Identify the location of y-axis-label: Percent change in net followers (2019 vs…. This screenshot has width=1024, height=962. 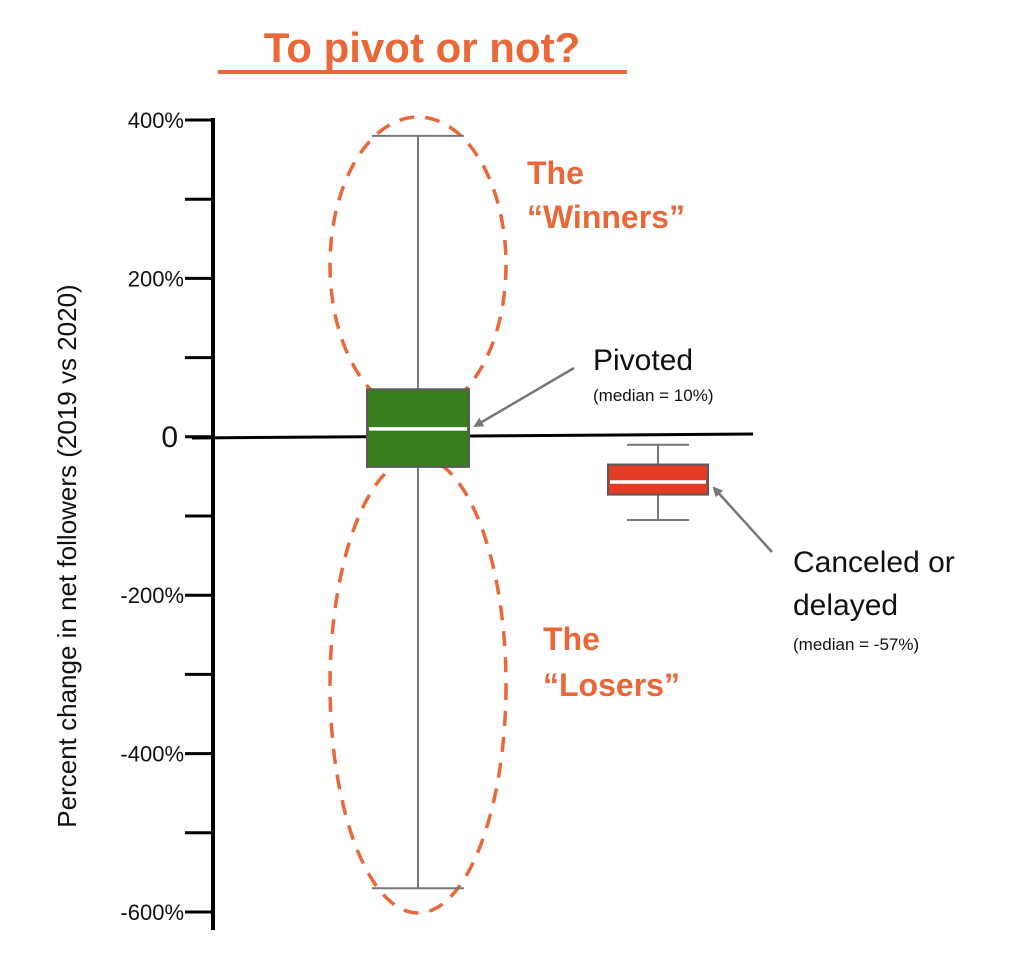
(67, 555).